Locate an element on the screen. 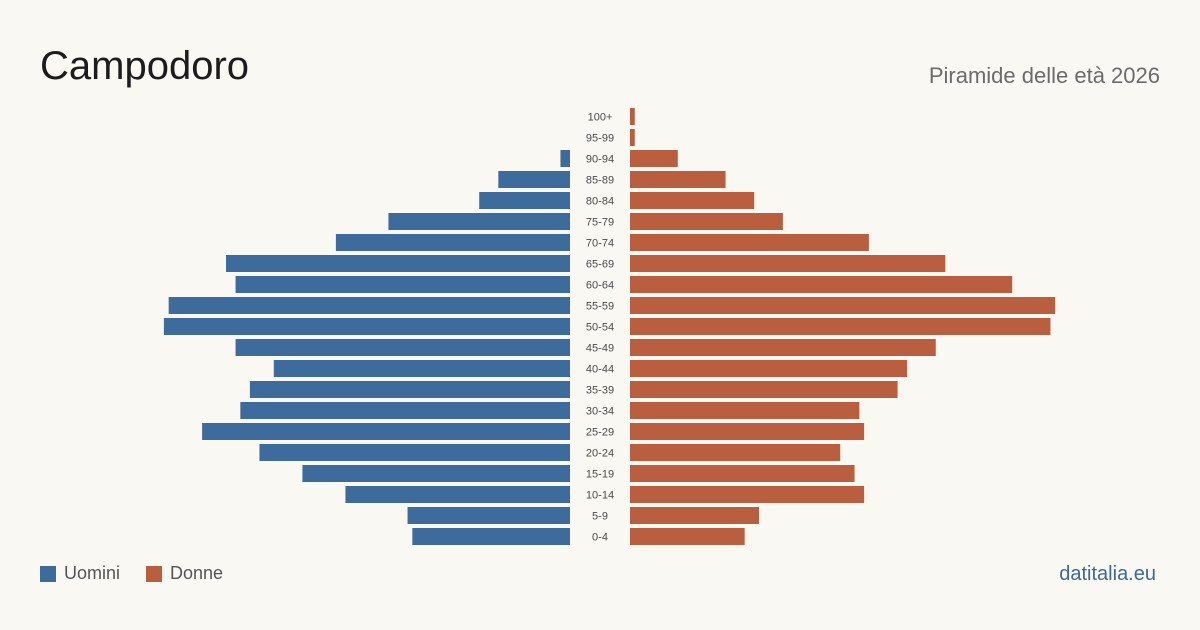 The height and width of the screenshot is (630, 1200). age-label-50-54: 50-54 is located at coordinates (600, 328).